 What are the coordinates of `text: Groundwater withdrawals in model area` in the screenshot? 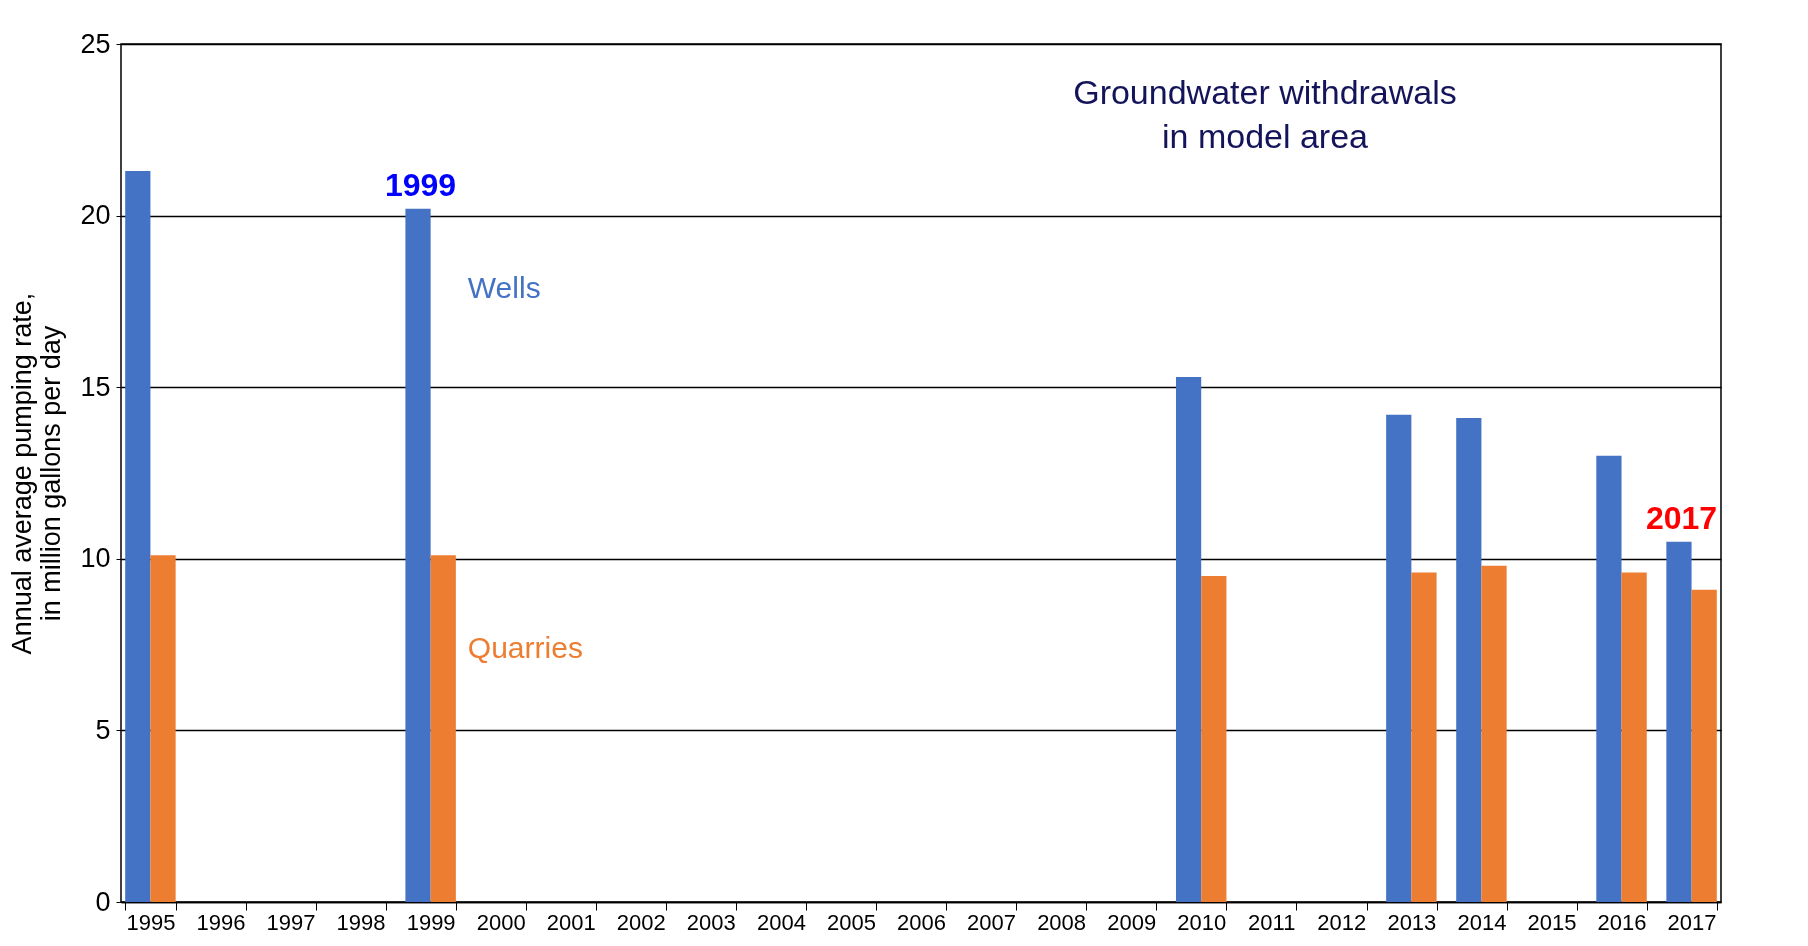 It's located at (1265, 114).